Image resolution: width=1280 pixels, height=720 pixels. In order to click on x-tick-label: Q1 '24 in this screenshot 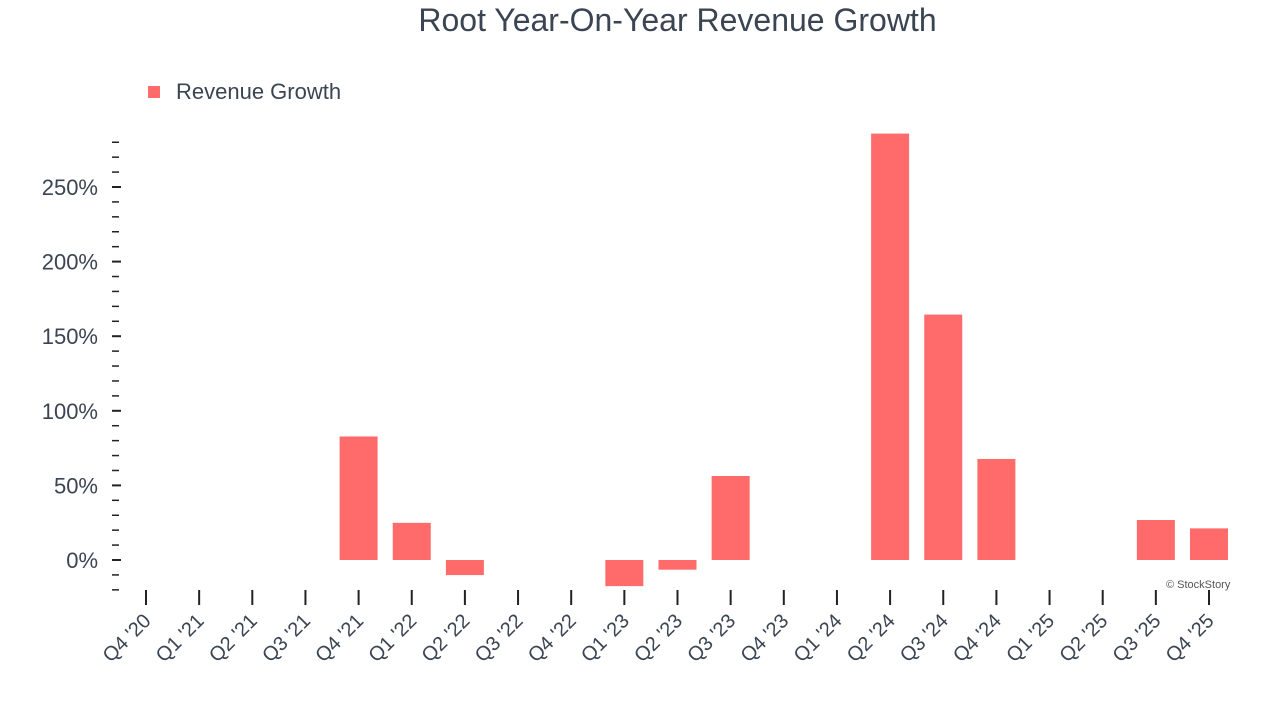, I will do `click(818, 638)`.